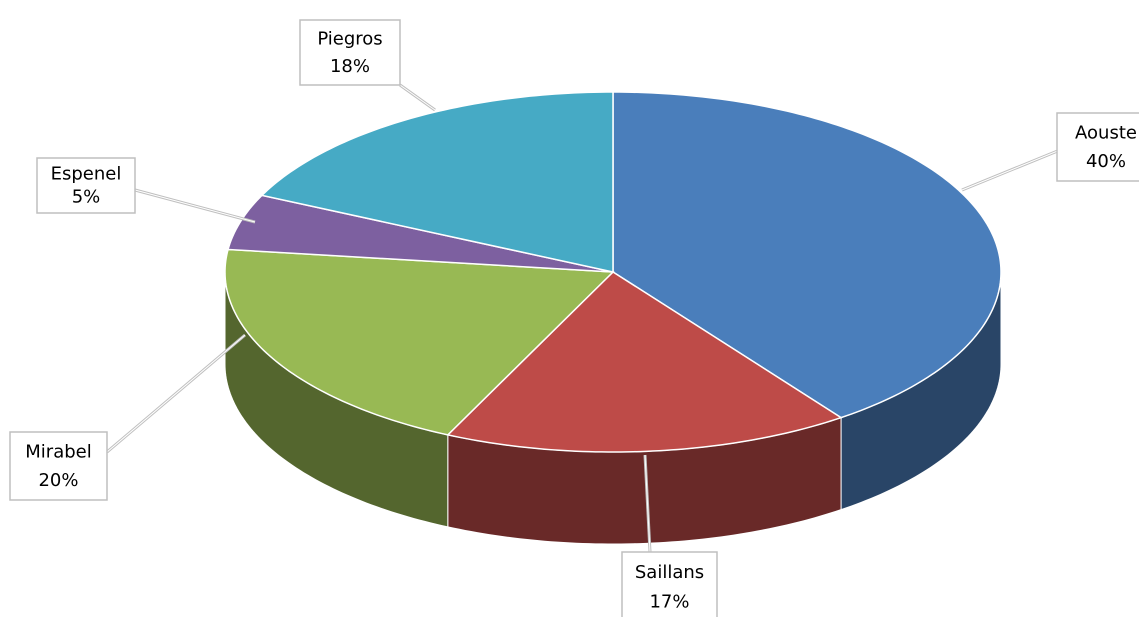 The height and width of the screenshot is (617, 1139). I want to click on value-label: 40%, so click(1106, 161).